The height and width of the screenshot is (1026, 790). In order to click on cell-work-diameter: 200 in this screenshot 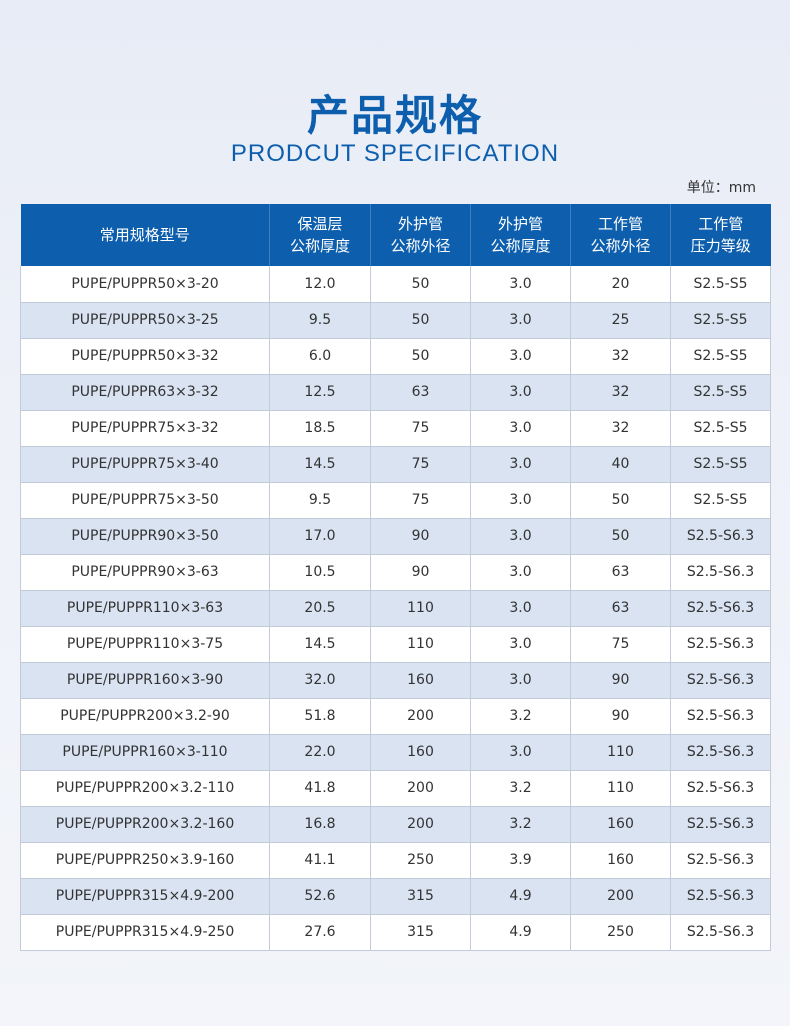, I will do `click(620, 896)`.